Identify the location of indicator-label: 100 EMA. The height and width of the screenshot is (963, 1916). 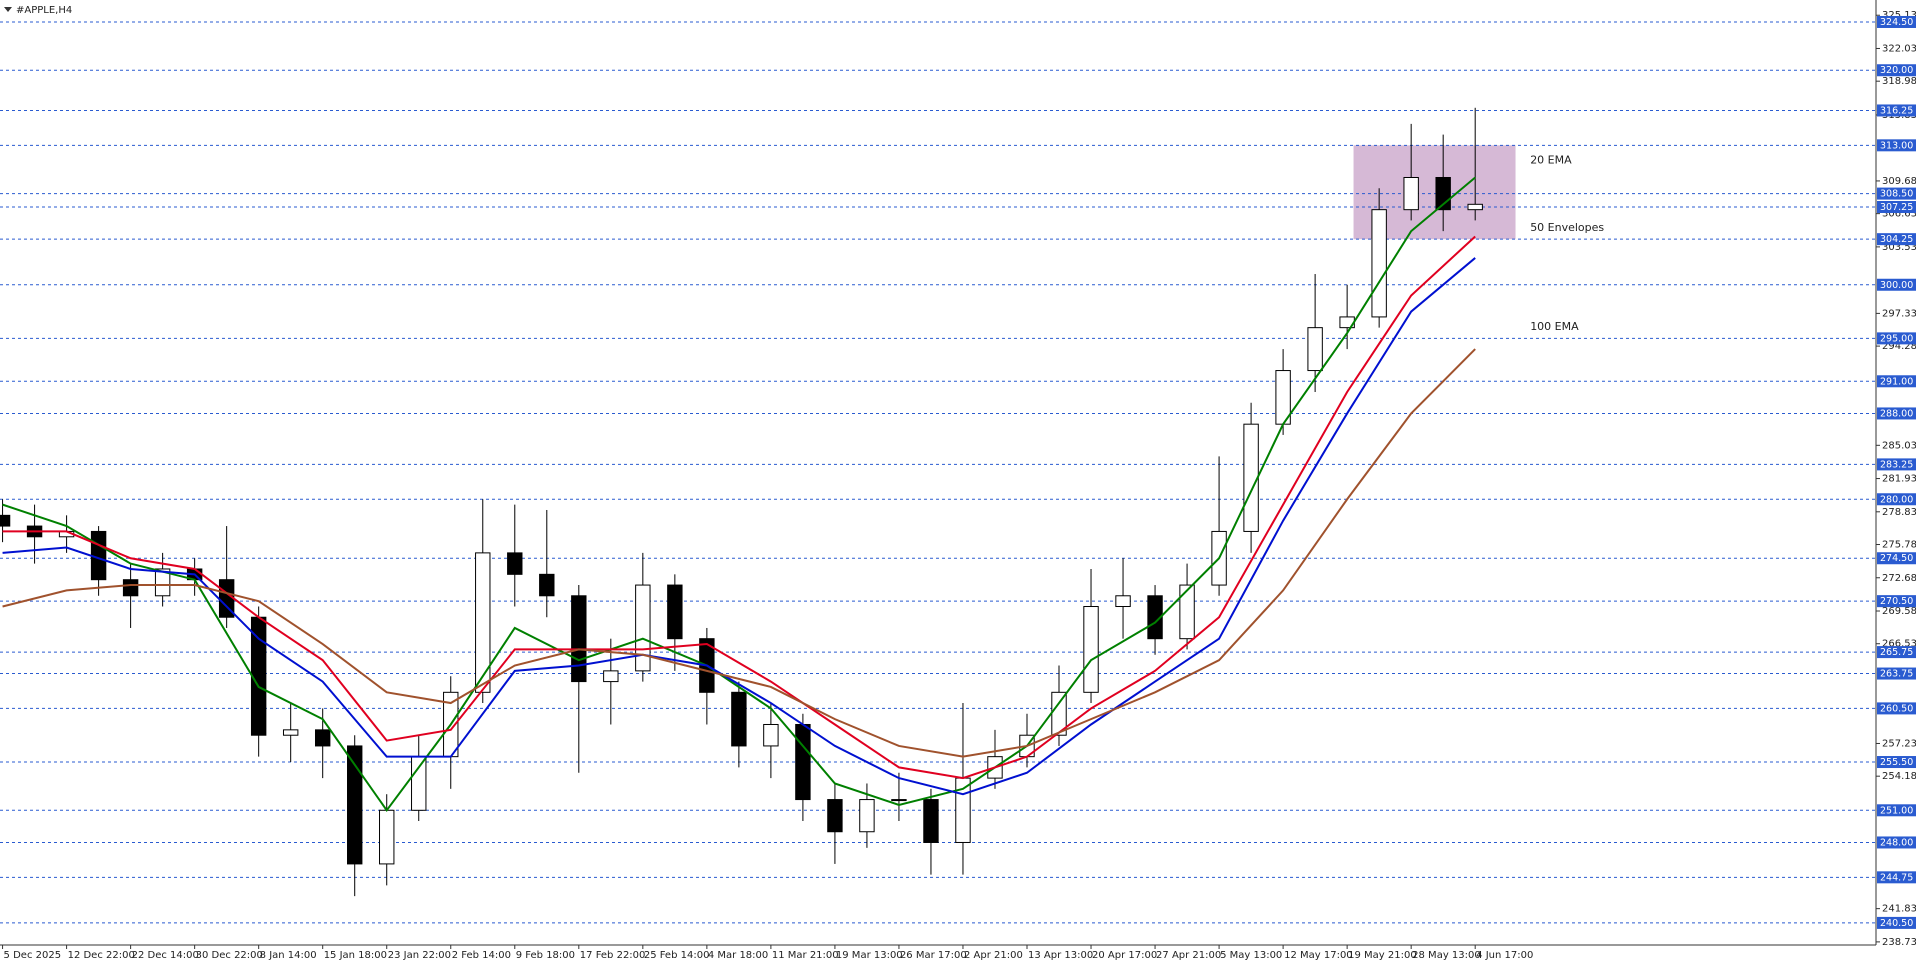
(1554, 326).